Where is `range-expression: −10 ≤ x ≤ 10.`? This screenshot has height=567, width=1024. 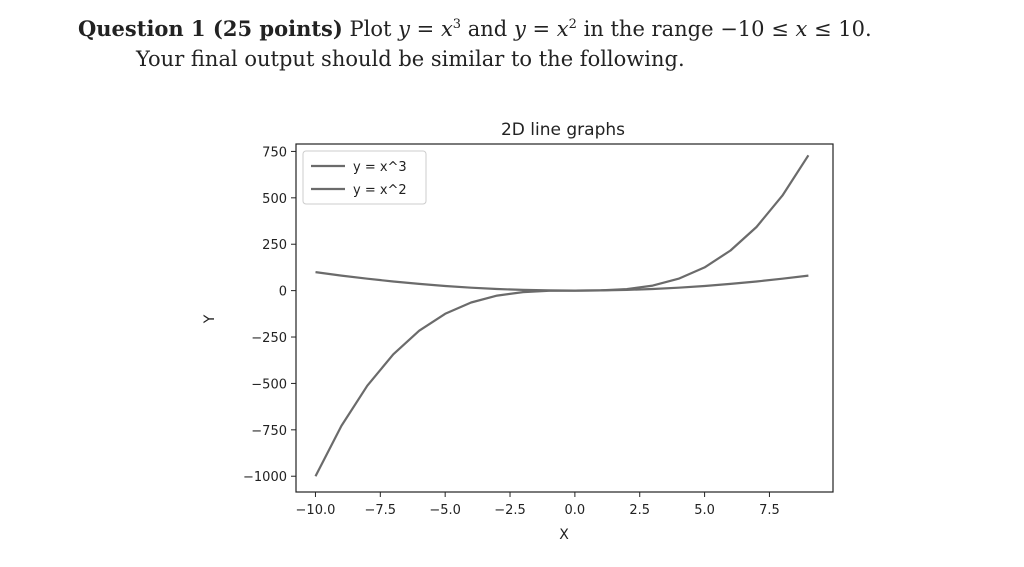
range-expression: −10 ≤ x ≤ 10. is located at coordinates (796, 29).